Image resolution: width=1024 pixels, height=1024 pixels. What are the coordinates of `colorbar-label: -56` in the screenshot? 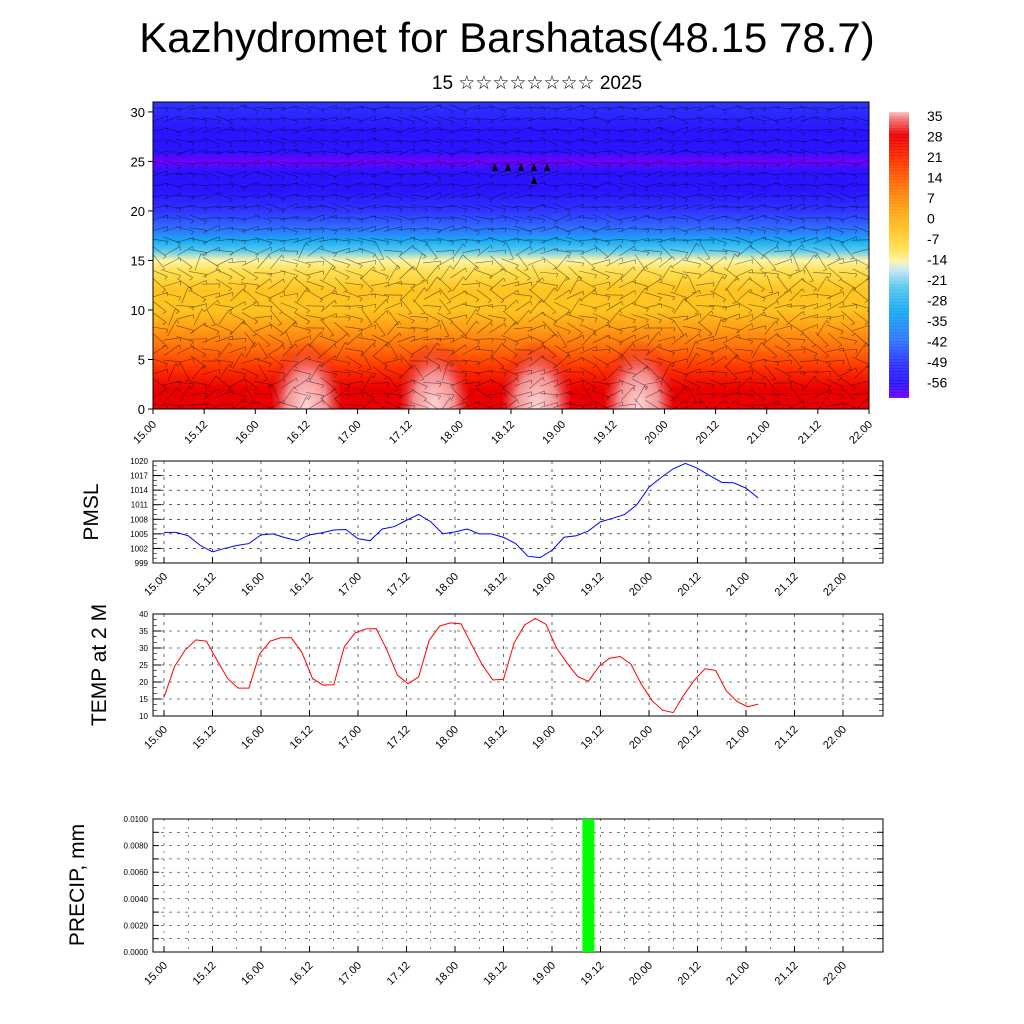 It's located at (937, 383).